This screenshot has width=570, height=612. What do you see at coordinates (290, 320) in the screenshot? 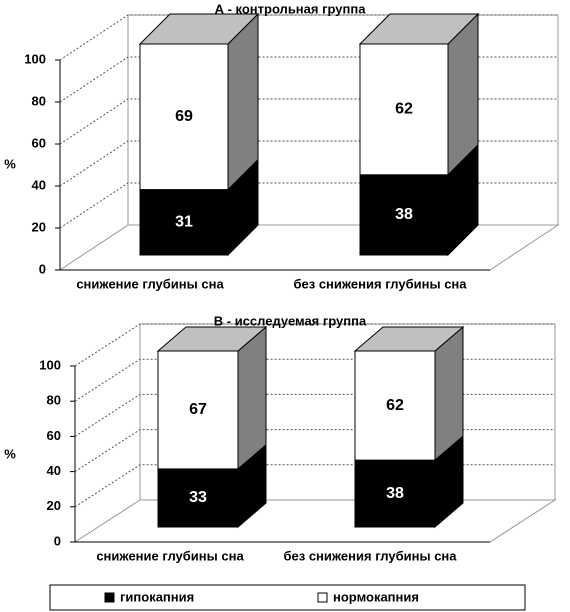
I see `chart-title: В - исследуемая группа` at bounding box center [290, 320].